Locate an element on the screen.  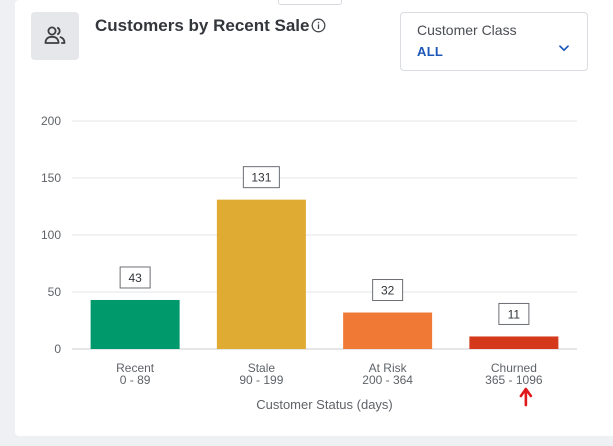
x-tick-label: Recent is located at coordinates (135, 368).